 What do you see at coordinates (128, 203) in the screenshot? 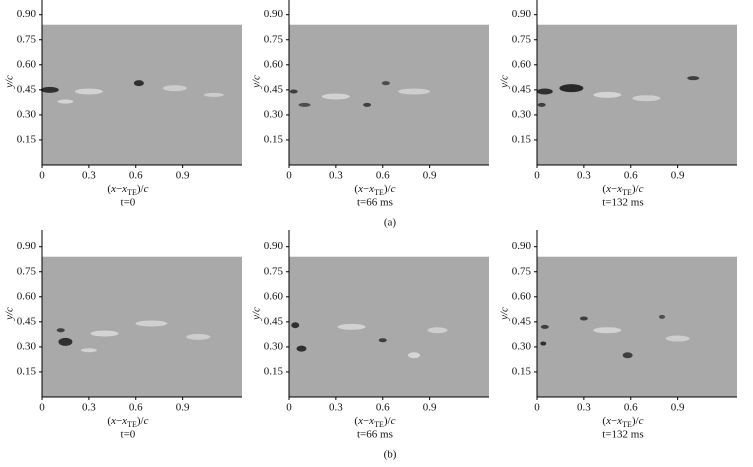
I see `time-label: t=0` at bounding box center [128, 203].